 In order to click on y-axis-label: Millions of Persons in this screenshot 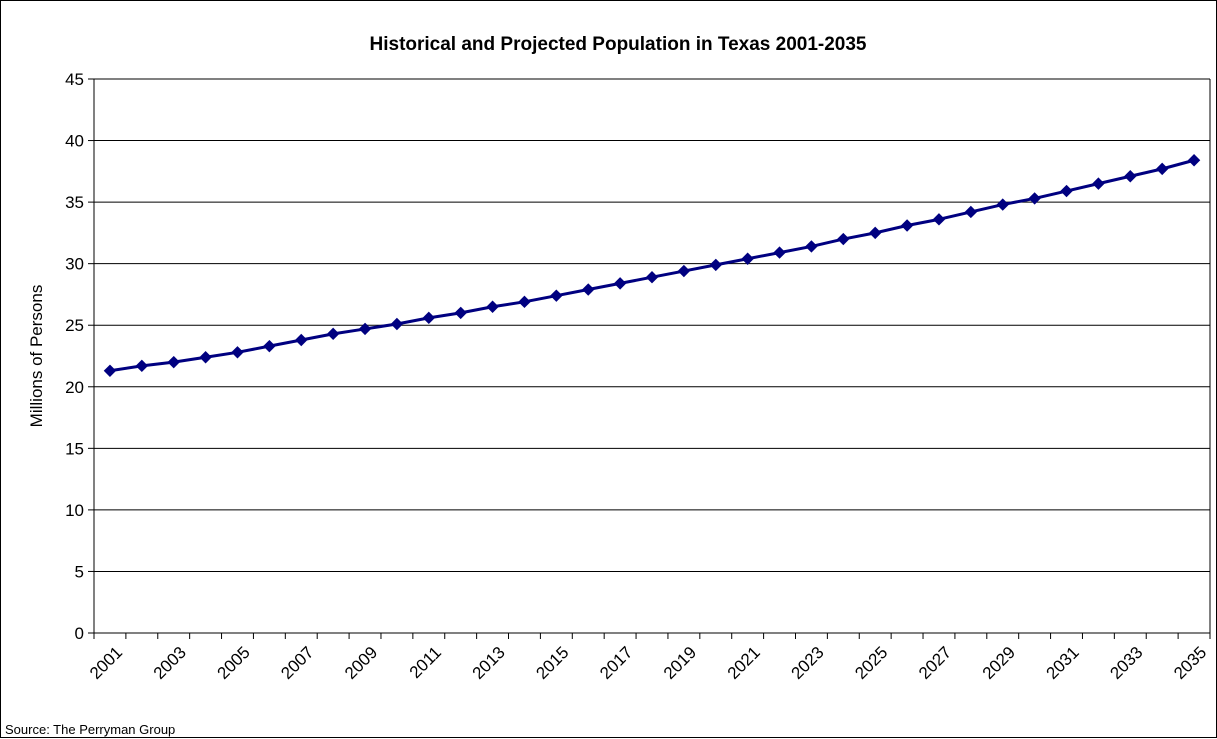, I will do `click(36, 356)`.